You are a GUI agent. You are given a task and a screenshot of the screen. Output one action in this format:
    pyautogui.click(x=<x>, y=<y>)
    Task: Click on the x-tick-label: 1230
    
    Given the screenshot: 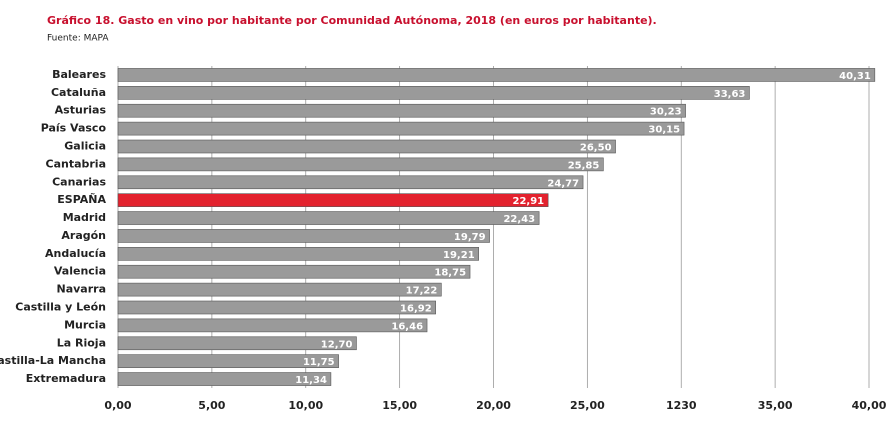 What is the action you would take?
    pyautogui.click(x=681, y=405)
    